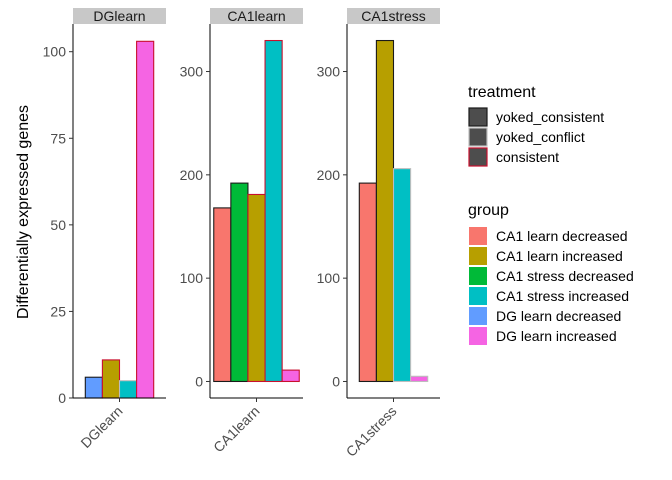  Describe the element at coordinates (558, 316) in the screenshot. I see `legend-label: DG learn decreased` at that location.